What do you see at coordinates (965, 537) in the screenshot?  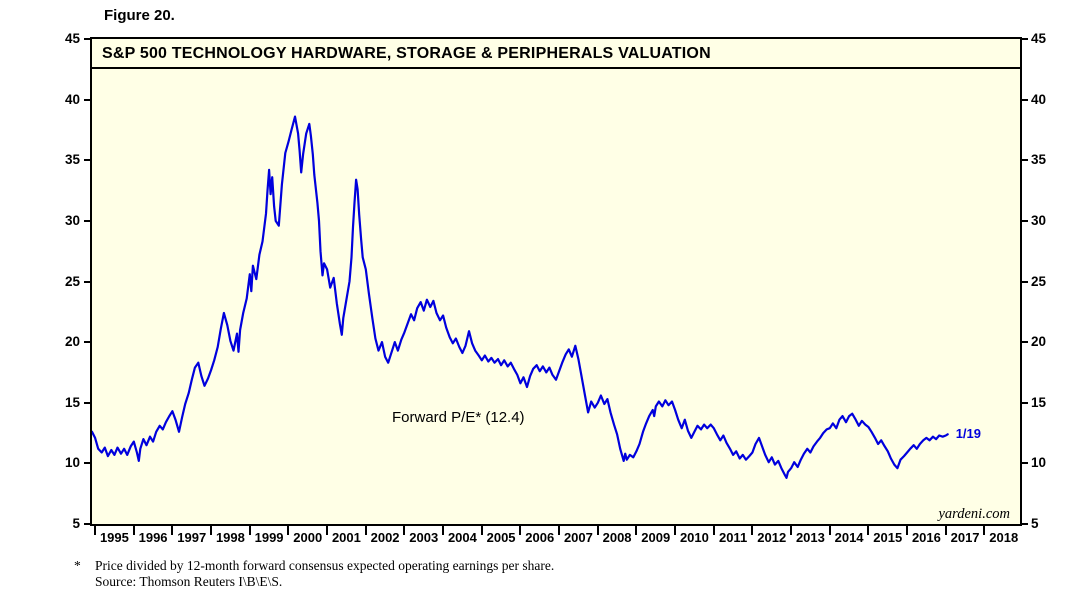 I see `x-tick-label: 2017` at bounding box center [965, 537].